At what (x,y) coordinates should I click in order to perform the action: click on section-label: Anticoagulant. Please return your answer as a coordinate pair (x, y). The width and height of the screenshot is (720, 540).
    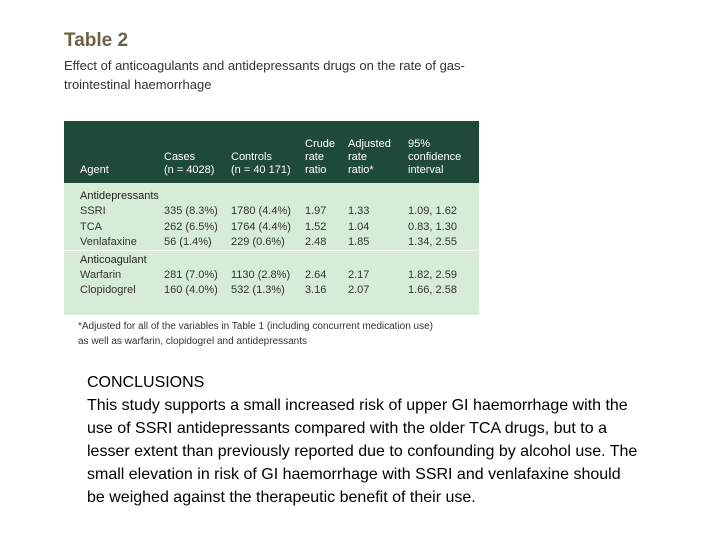
    Looking at the image, I should click on (113, 259).